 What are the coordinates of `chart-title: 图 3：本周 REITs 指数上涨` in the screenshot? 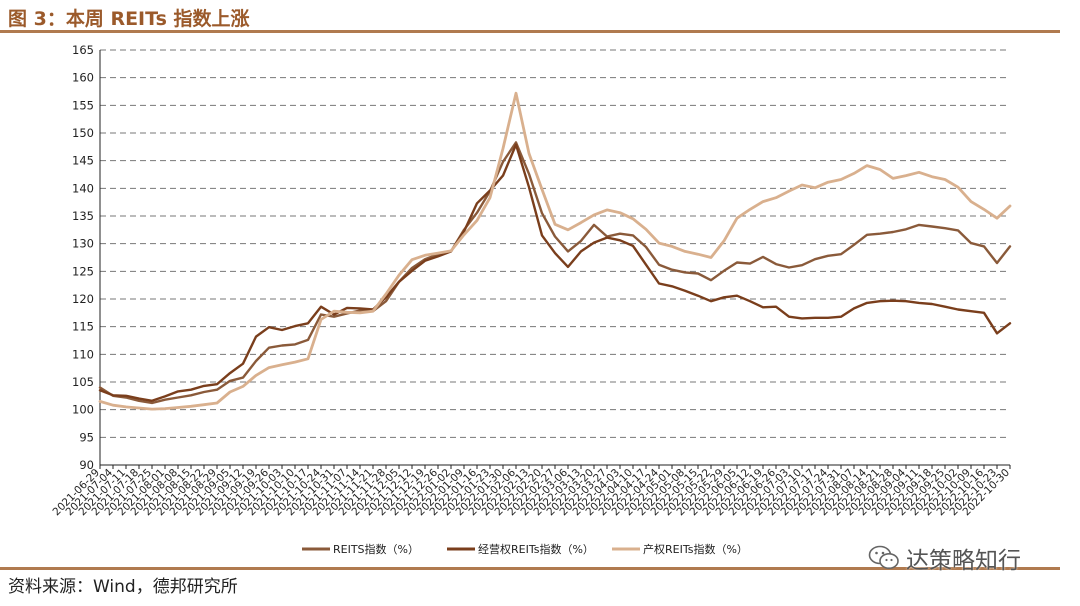 It's located at (129, 19).